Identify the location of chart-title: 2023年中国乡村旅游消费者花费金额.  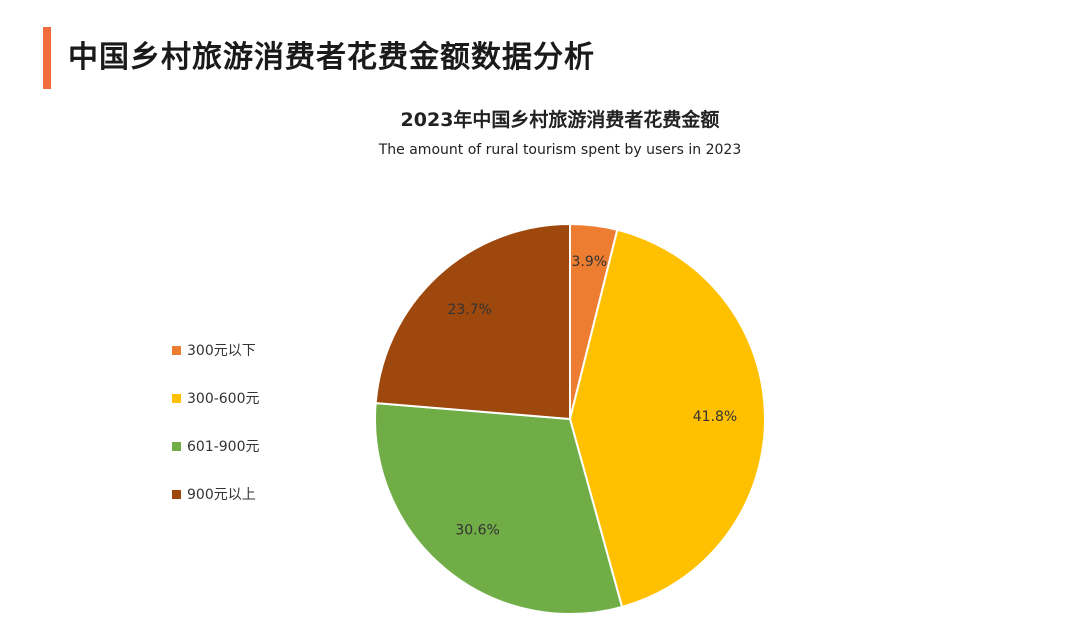
(560, 120).